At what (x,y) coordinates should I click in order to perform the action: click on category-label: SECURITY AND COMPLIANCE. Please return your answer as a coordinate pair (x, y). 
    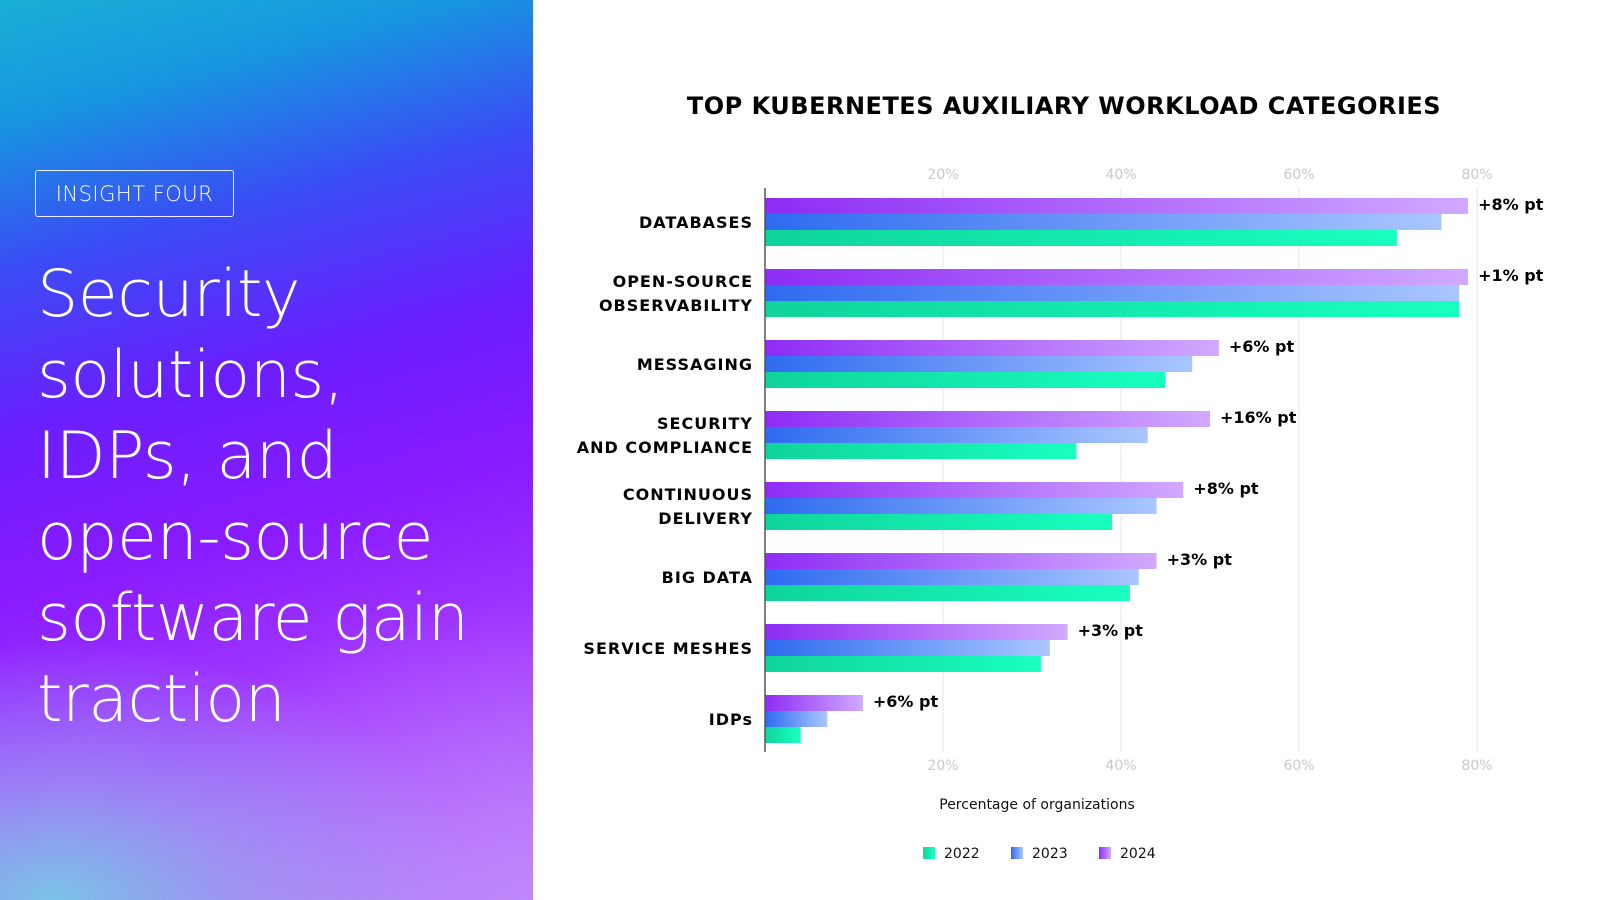
    Looking at the image, I should click on (665, 435).